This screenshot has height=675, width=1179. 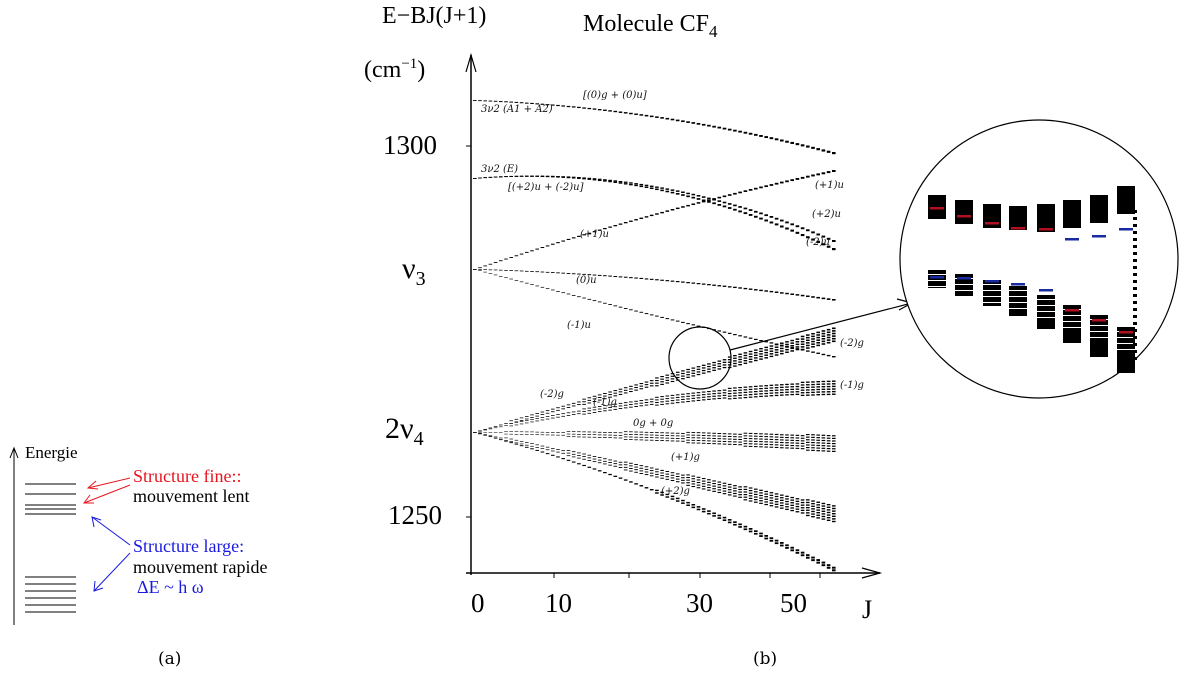 What do you see at coordinates (1039, 259) in the screenshot?
I see `zoom-inset-circle` at bounding box center [1039, 259].